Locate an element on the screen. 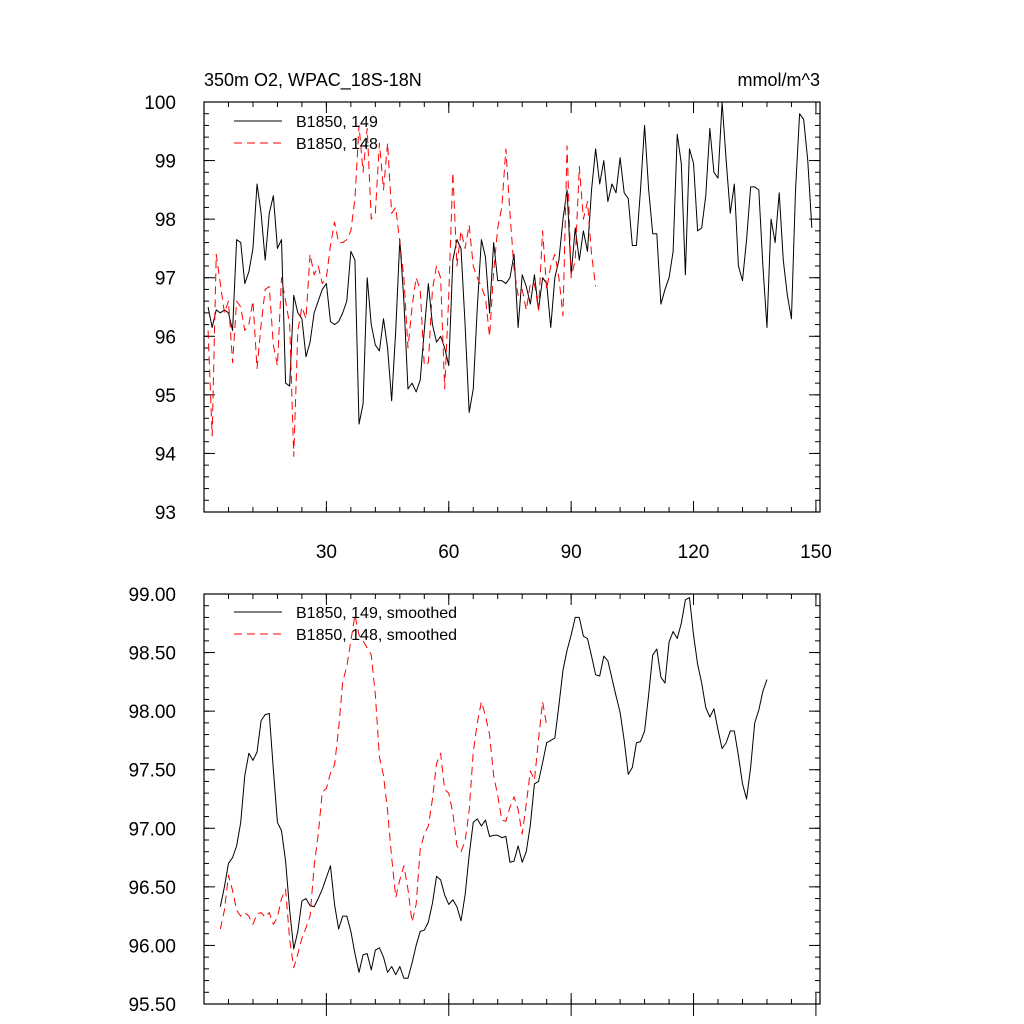  top-y-tick-label: 100 is located at coordinates (160, 103).